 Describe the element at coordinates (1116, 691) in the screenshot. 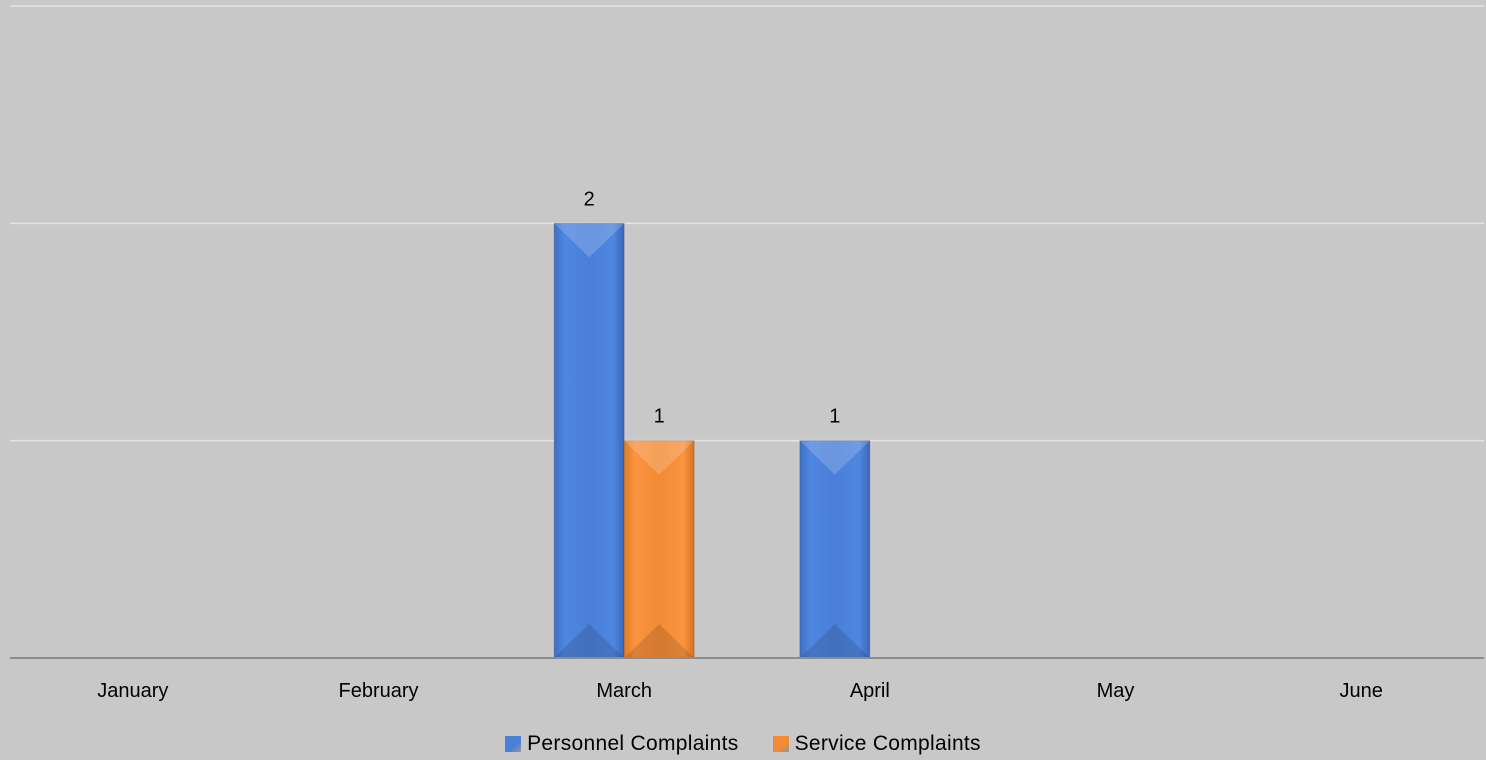

I see `x-tick-label: May` at that location.